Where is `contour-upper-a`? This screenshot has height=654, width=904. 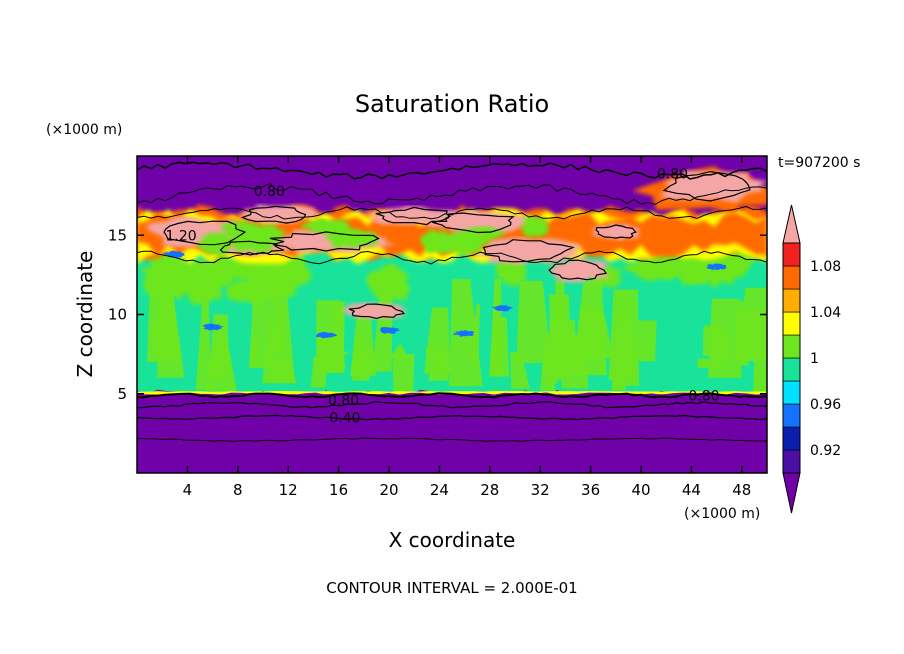
contour-upper-a is located at coordinates (452, 194).